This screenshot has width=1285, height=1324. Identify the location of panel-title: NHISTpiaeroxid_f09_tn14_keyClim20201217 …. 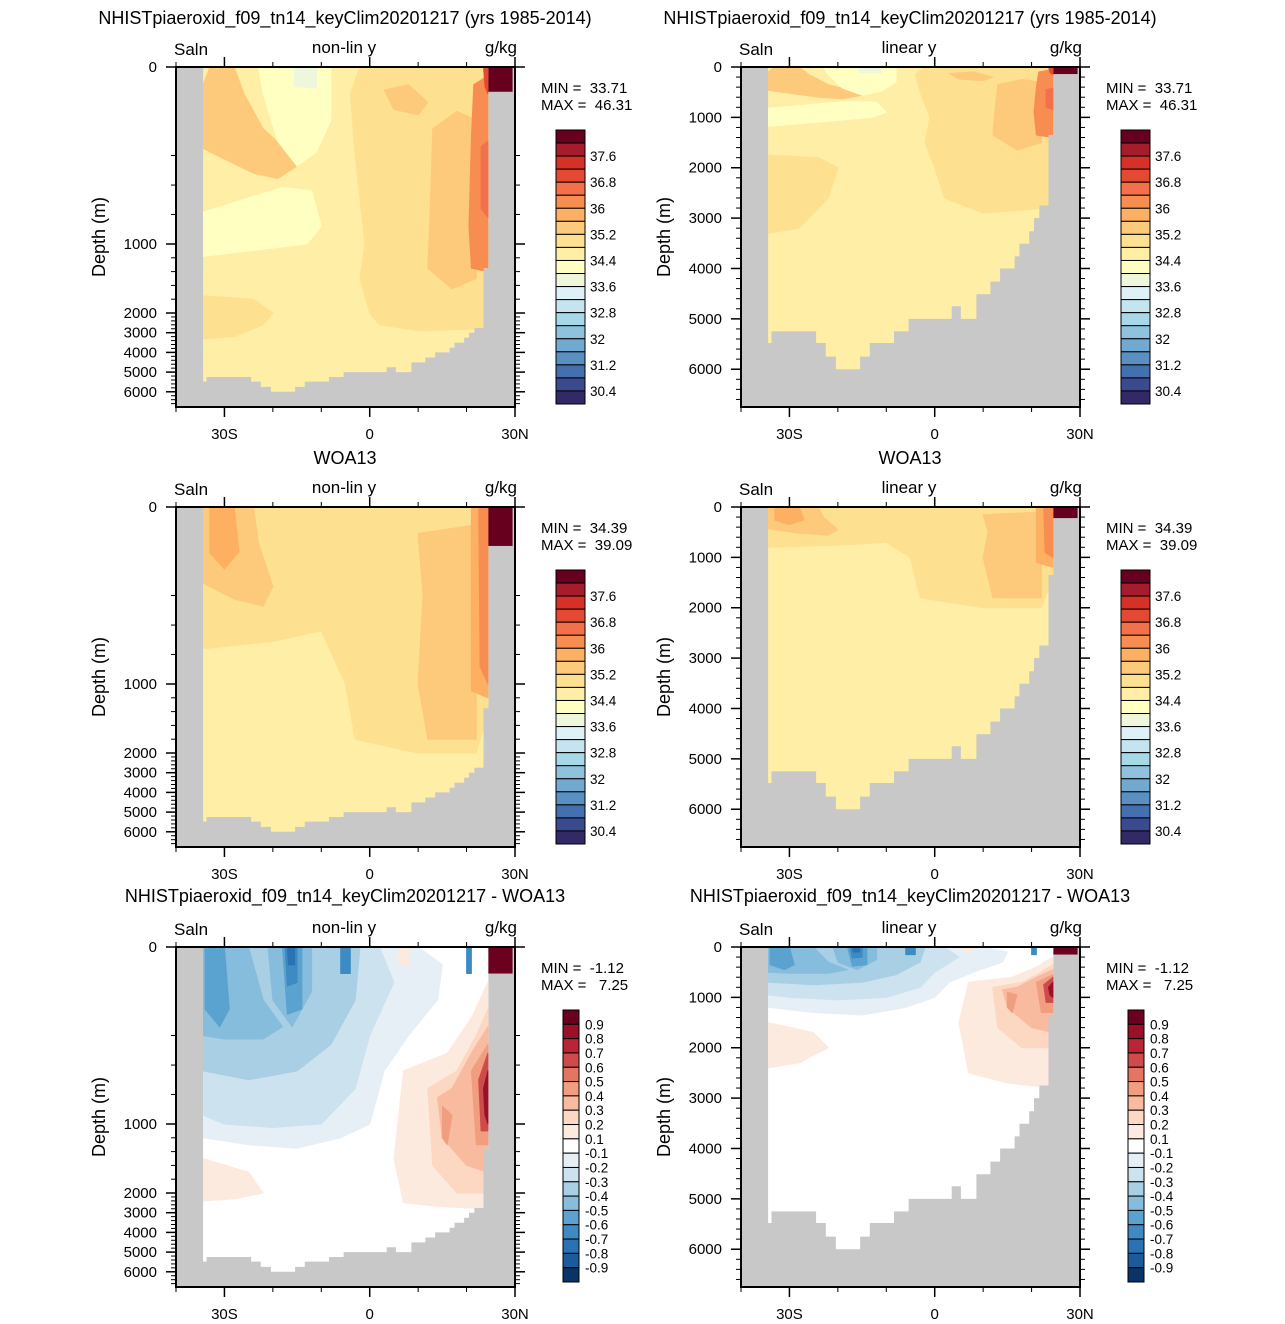
(910, 896).